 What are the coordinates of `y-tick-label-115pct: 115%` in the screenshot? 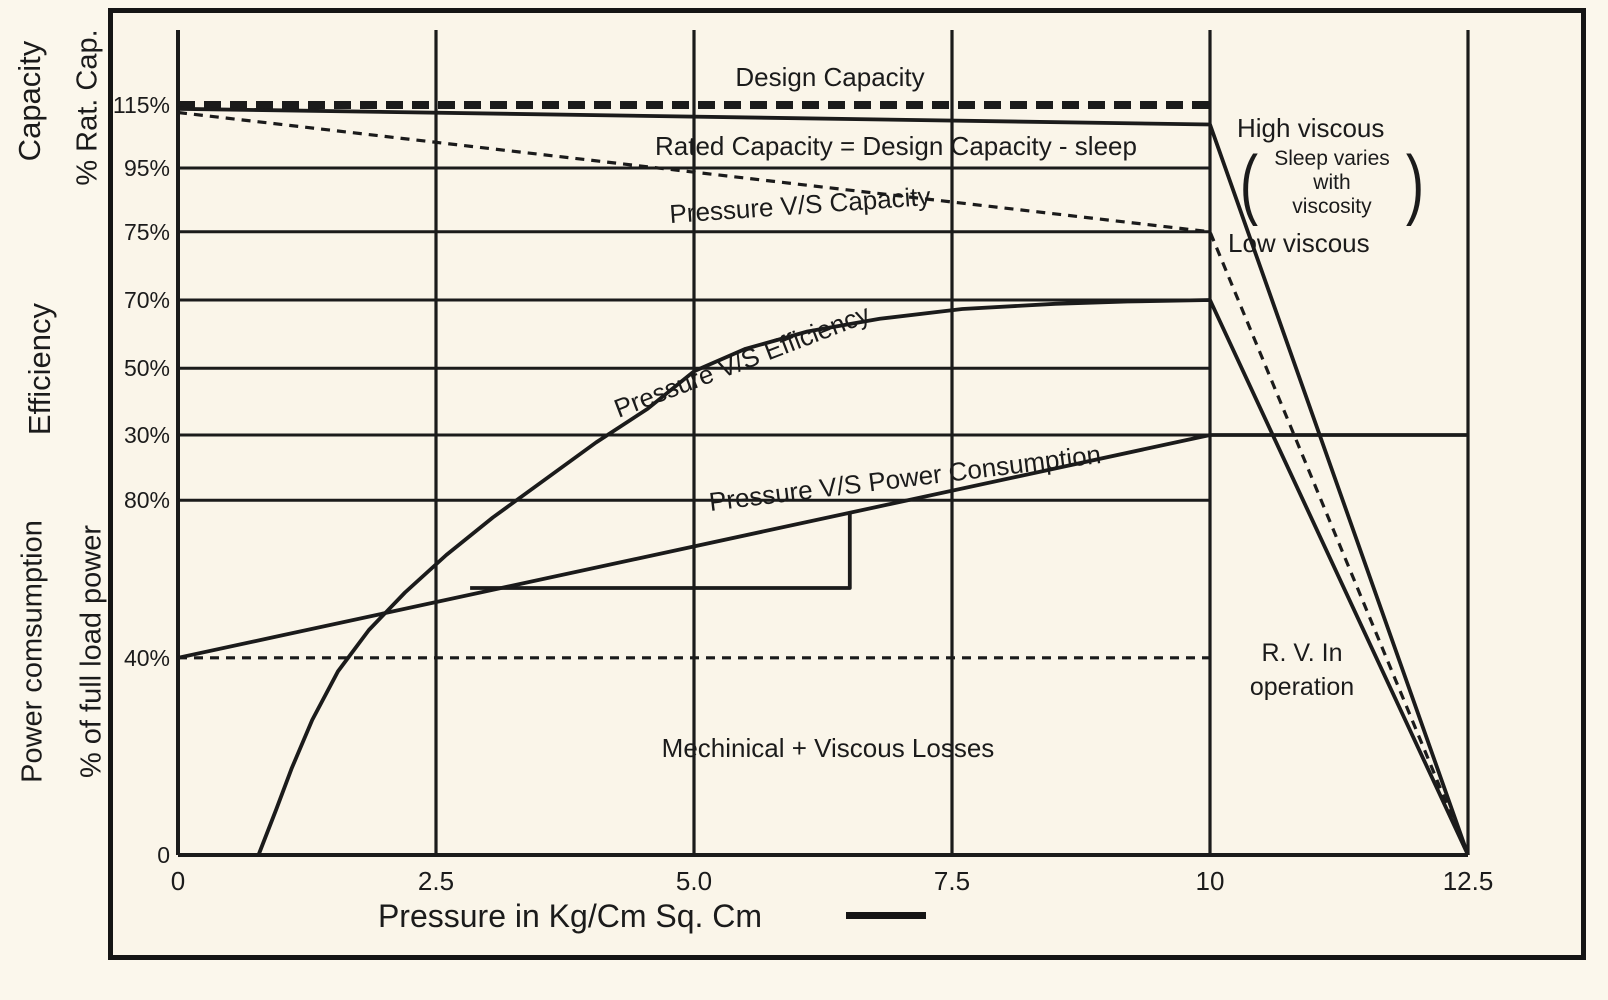 It's located at (141, 105).